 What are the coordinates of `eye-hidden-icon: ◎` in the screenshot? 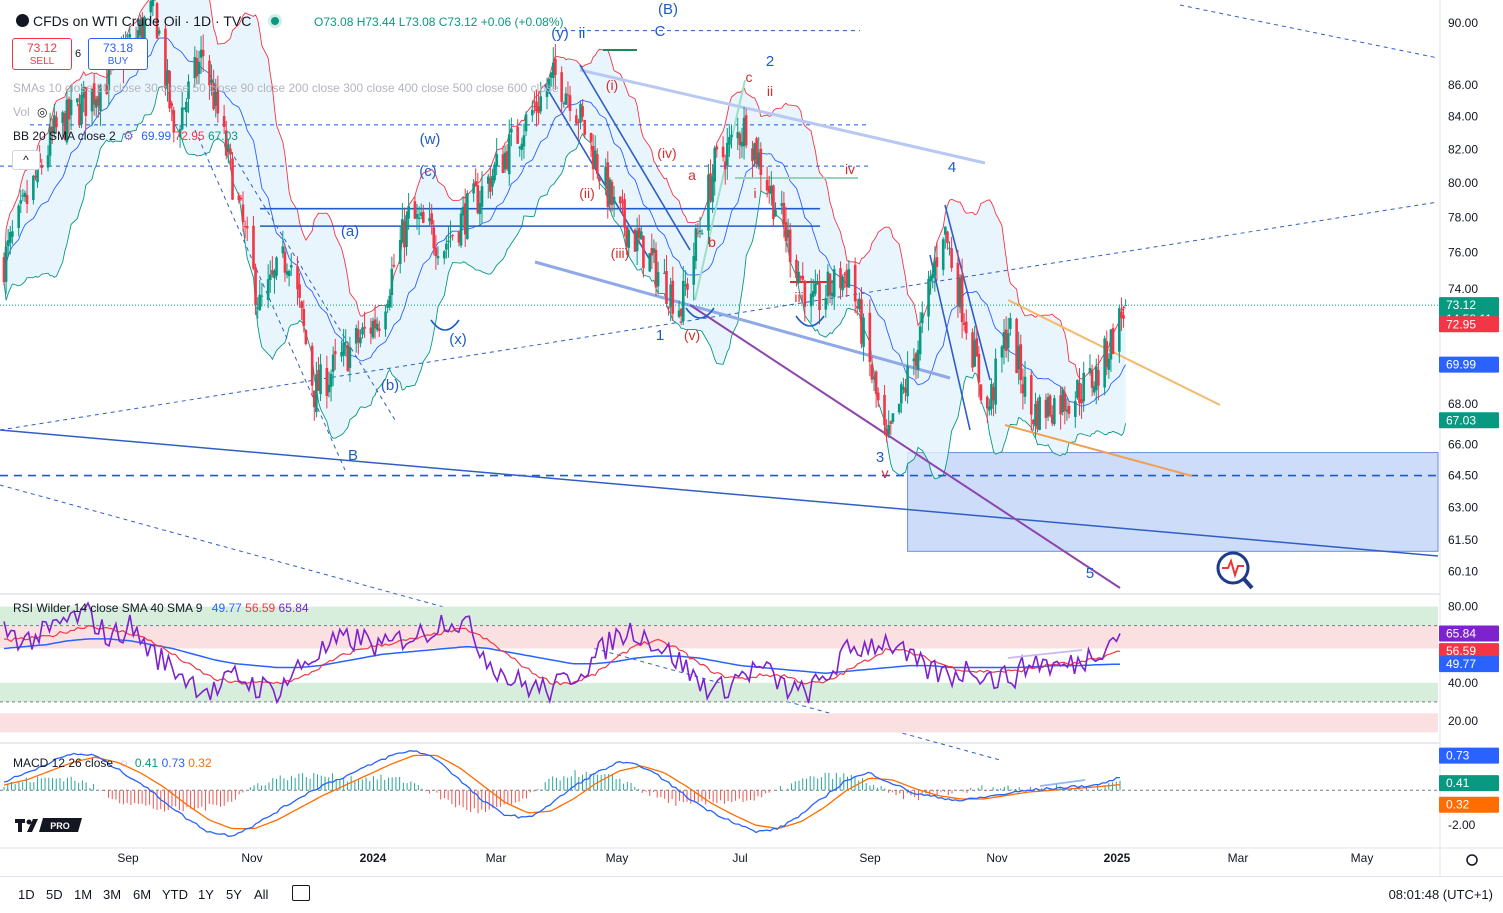 It's located at (42, 112).